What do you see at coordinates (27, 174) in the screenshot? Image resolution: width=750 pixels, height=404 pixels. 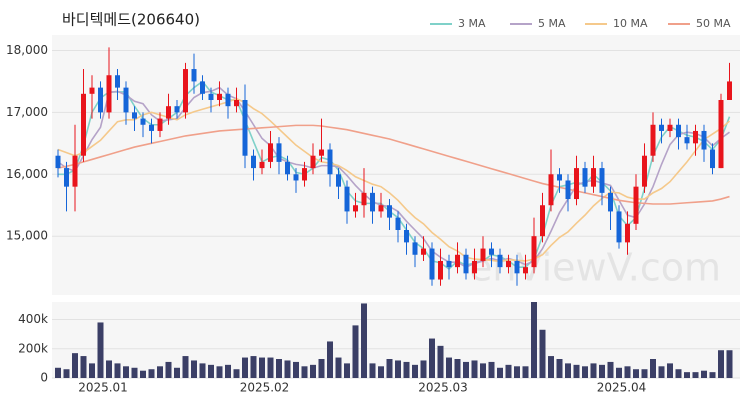 I see `y-tick-label: 16,000` at bounding box center [27, 174].